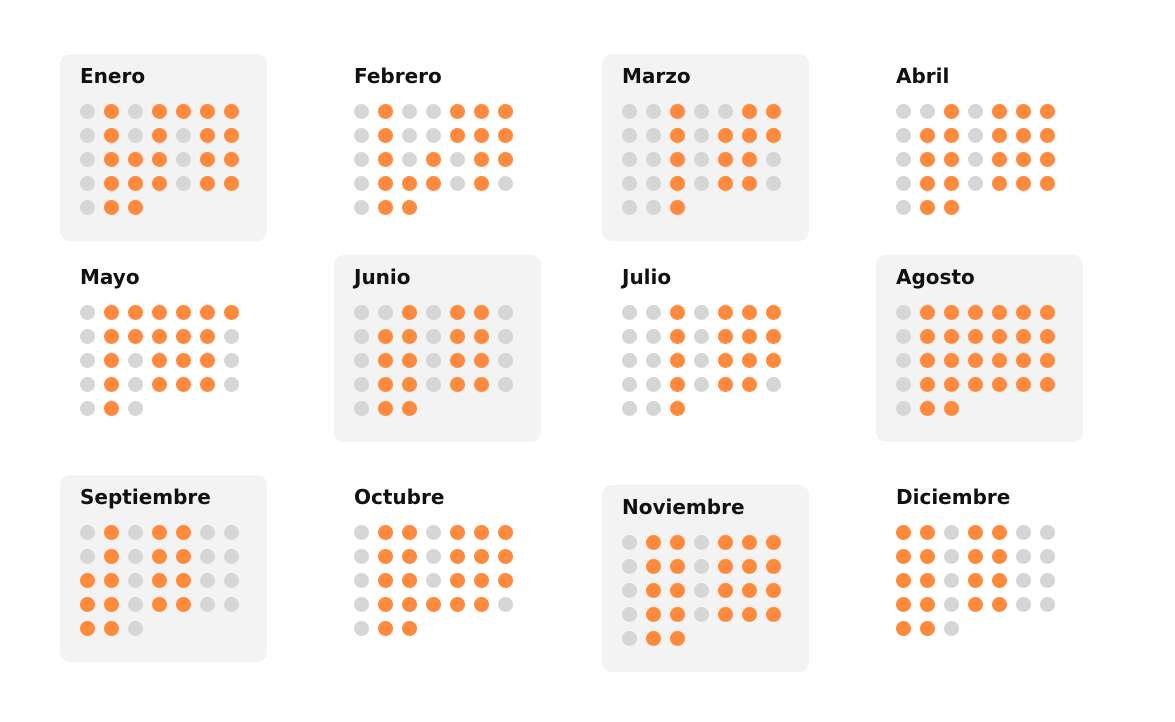 This screenshot has height=722, width=1175. I want to click on month-title: Abril, so click(923, 76).